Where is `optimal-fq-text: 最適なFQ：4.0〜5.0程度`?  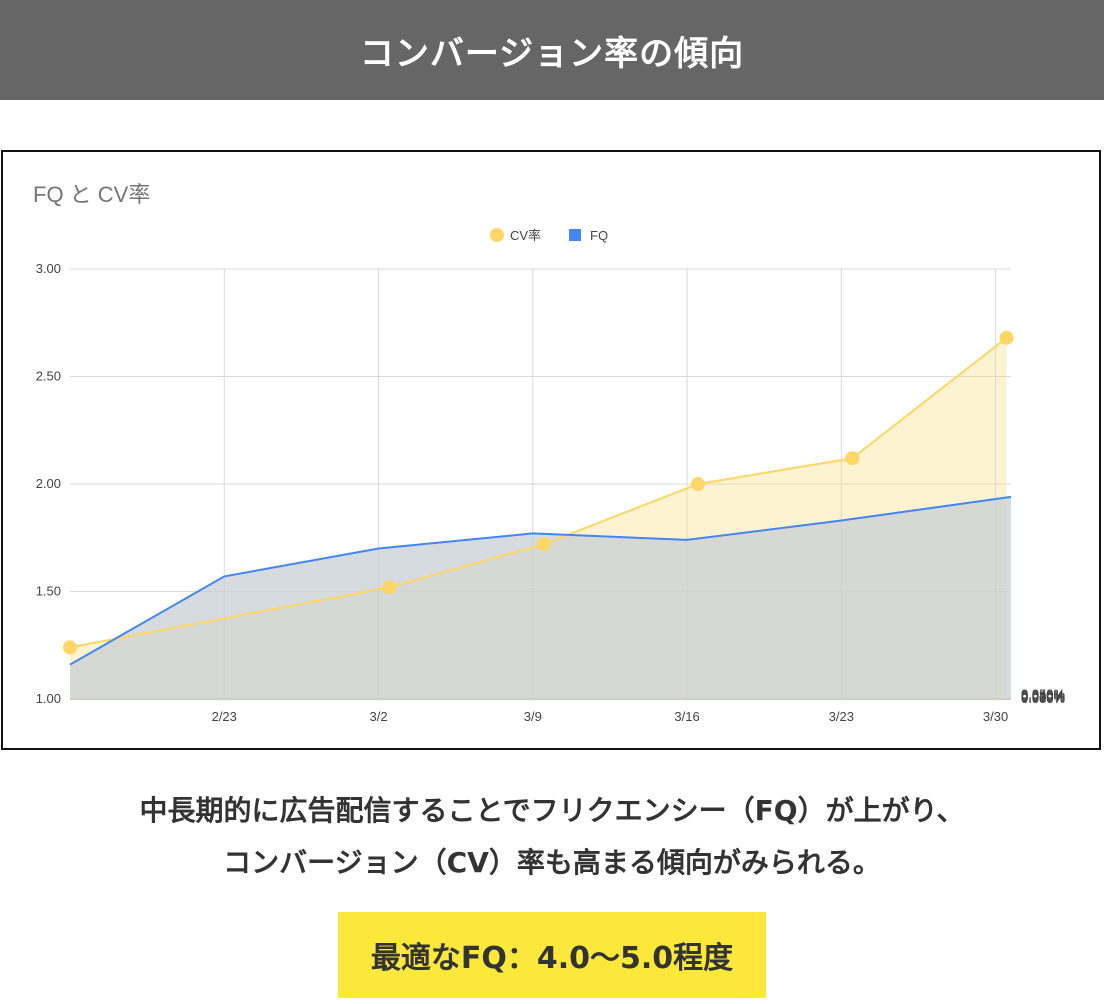
optimal-fq-text: 最適なFQ：4.0〜5.0程度 is located at coordinates (552, 958).